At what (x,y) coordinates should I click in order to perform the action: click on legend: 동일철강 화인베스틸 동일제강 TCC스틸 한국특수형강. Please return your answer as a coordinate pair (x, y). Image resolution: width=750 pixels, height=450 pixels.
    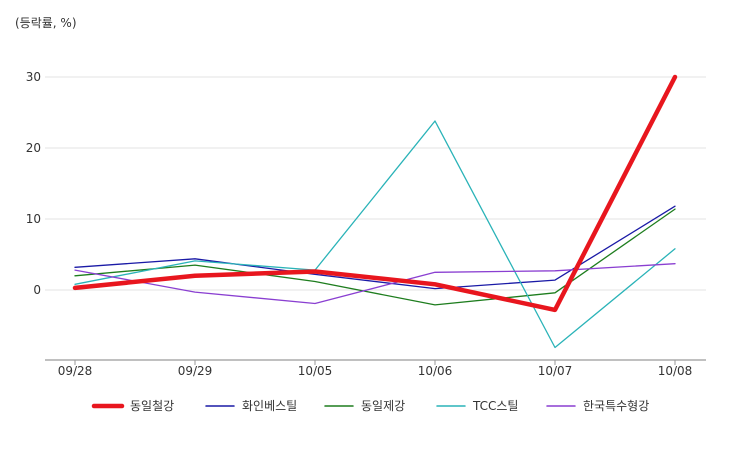
    Looking at the image, I should click on (370, 406).